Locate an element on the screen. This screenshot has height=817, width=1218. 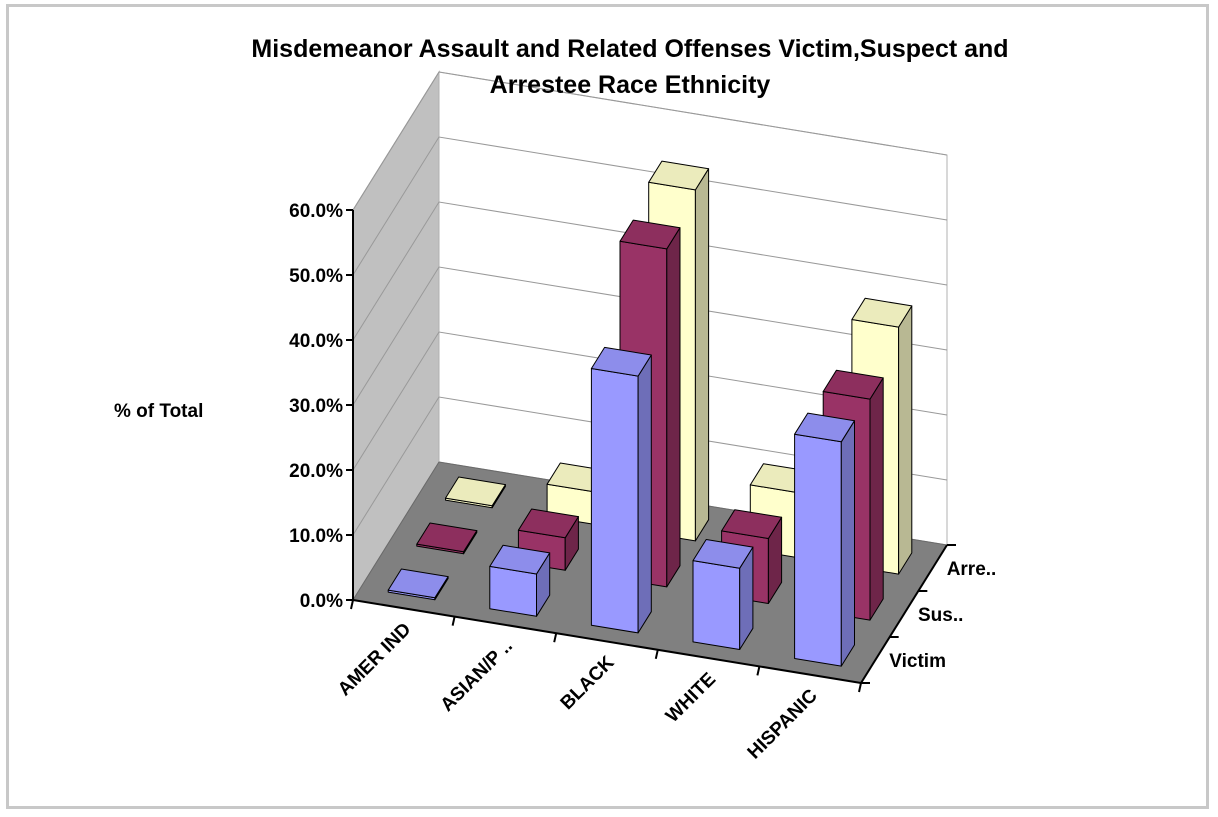
x-tick-label: BLACK is located at coordinates (588, 683).